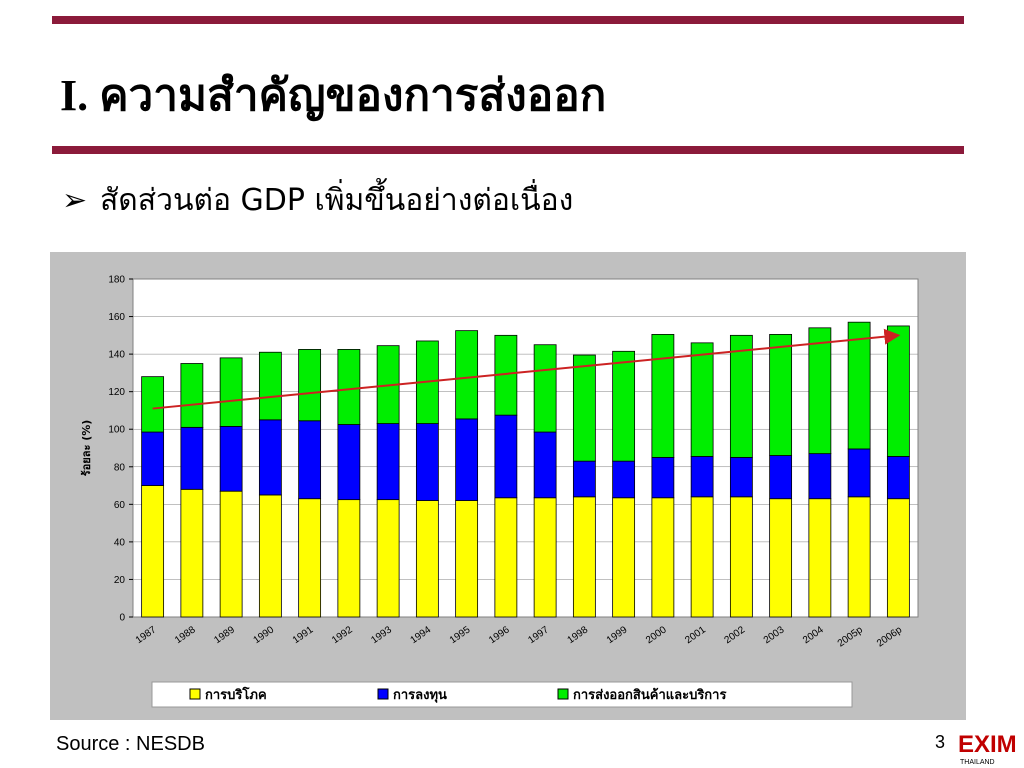  What do you see at coordinates (940, 742) in the screenshot?
I see `page-number: 3` at bounding box center [940, 742].